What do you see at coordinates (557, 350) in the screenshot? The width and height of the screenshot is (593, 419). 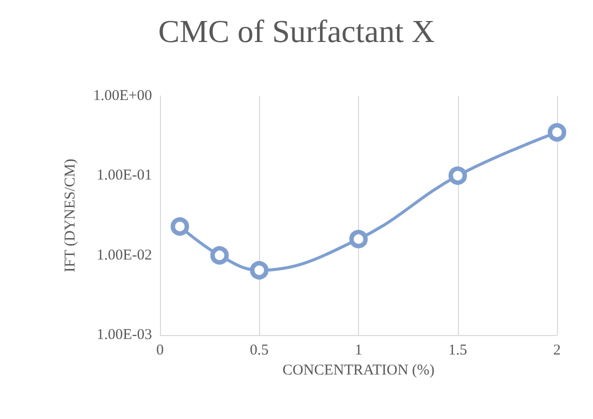 I see `x-tick-label: 2` at bounding box center [557, 350].